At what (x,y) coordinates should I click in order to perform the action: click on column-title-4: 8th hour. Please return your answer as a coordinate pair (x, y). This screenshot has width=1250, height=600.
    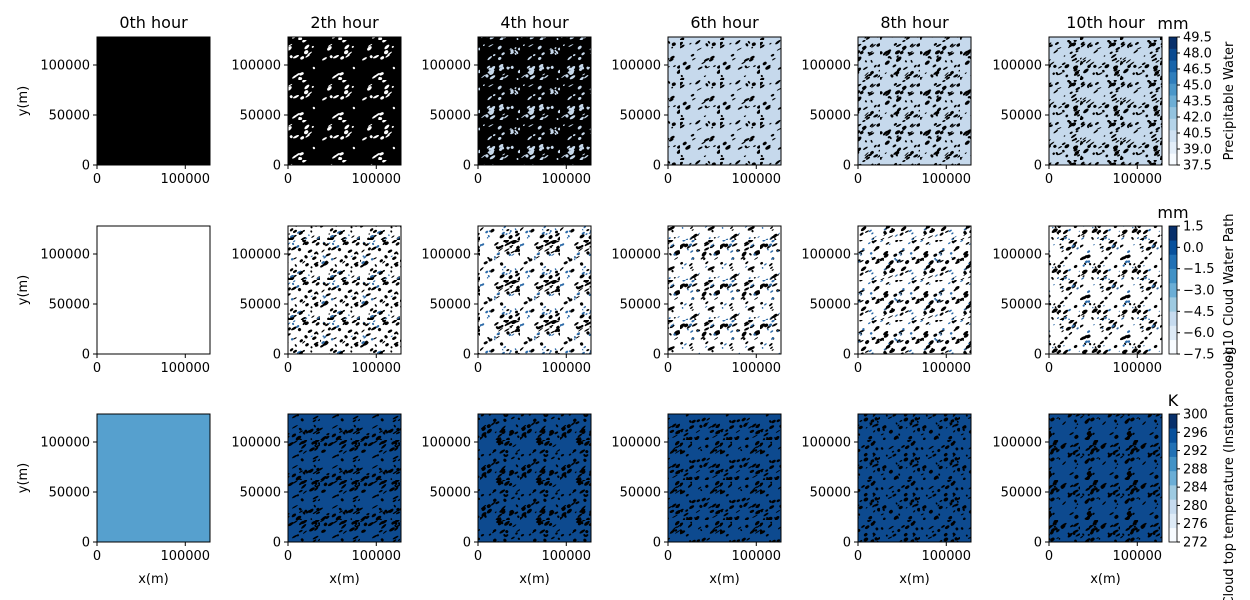
    Looking at the image, I should click on (914, 22).